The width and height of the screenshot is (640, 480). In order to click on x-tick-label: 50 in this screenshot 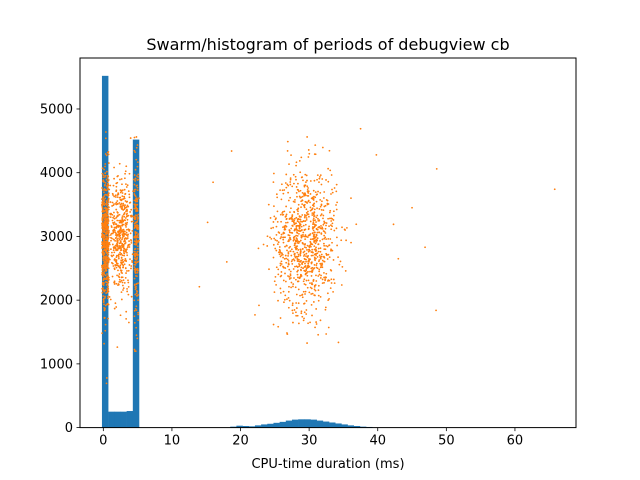, I will do `click(446, 441)`.